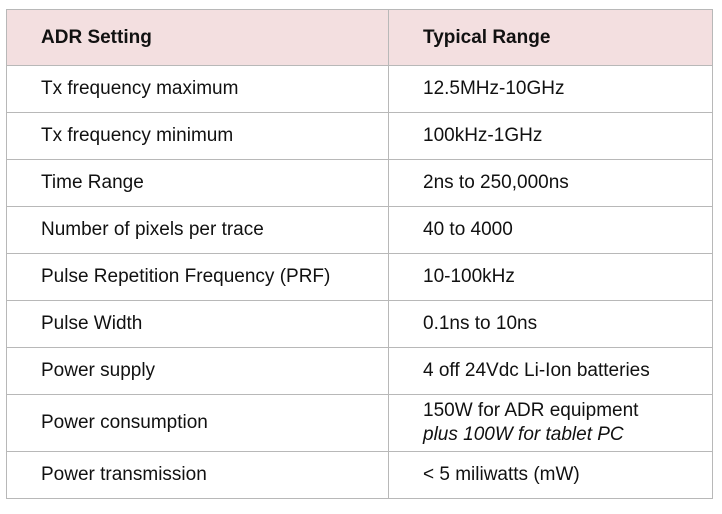 The width and height of the screenshot is (722, 514). What do you see at coordinates (197, 277) in the screenshot?
I see `setting-cell: Pulse Repetition Frequency (PRF)` at bounding box center [197, 277].